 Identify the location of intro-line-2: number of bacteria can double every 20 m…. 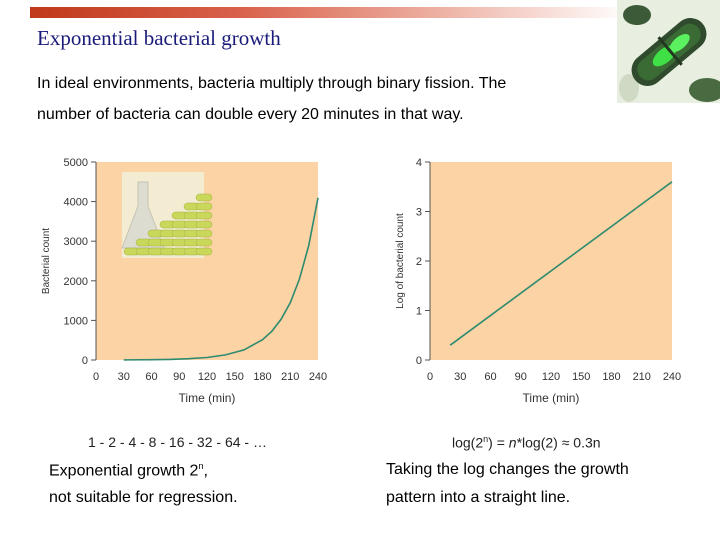
(250, 114).